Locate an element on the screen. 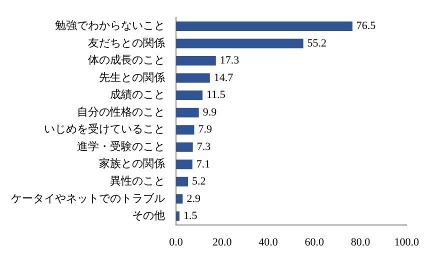 The height and width of the screenshot is (260, 430). y-tick-label: 進学・受験のこと is located at coordinates (121, 146).